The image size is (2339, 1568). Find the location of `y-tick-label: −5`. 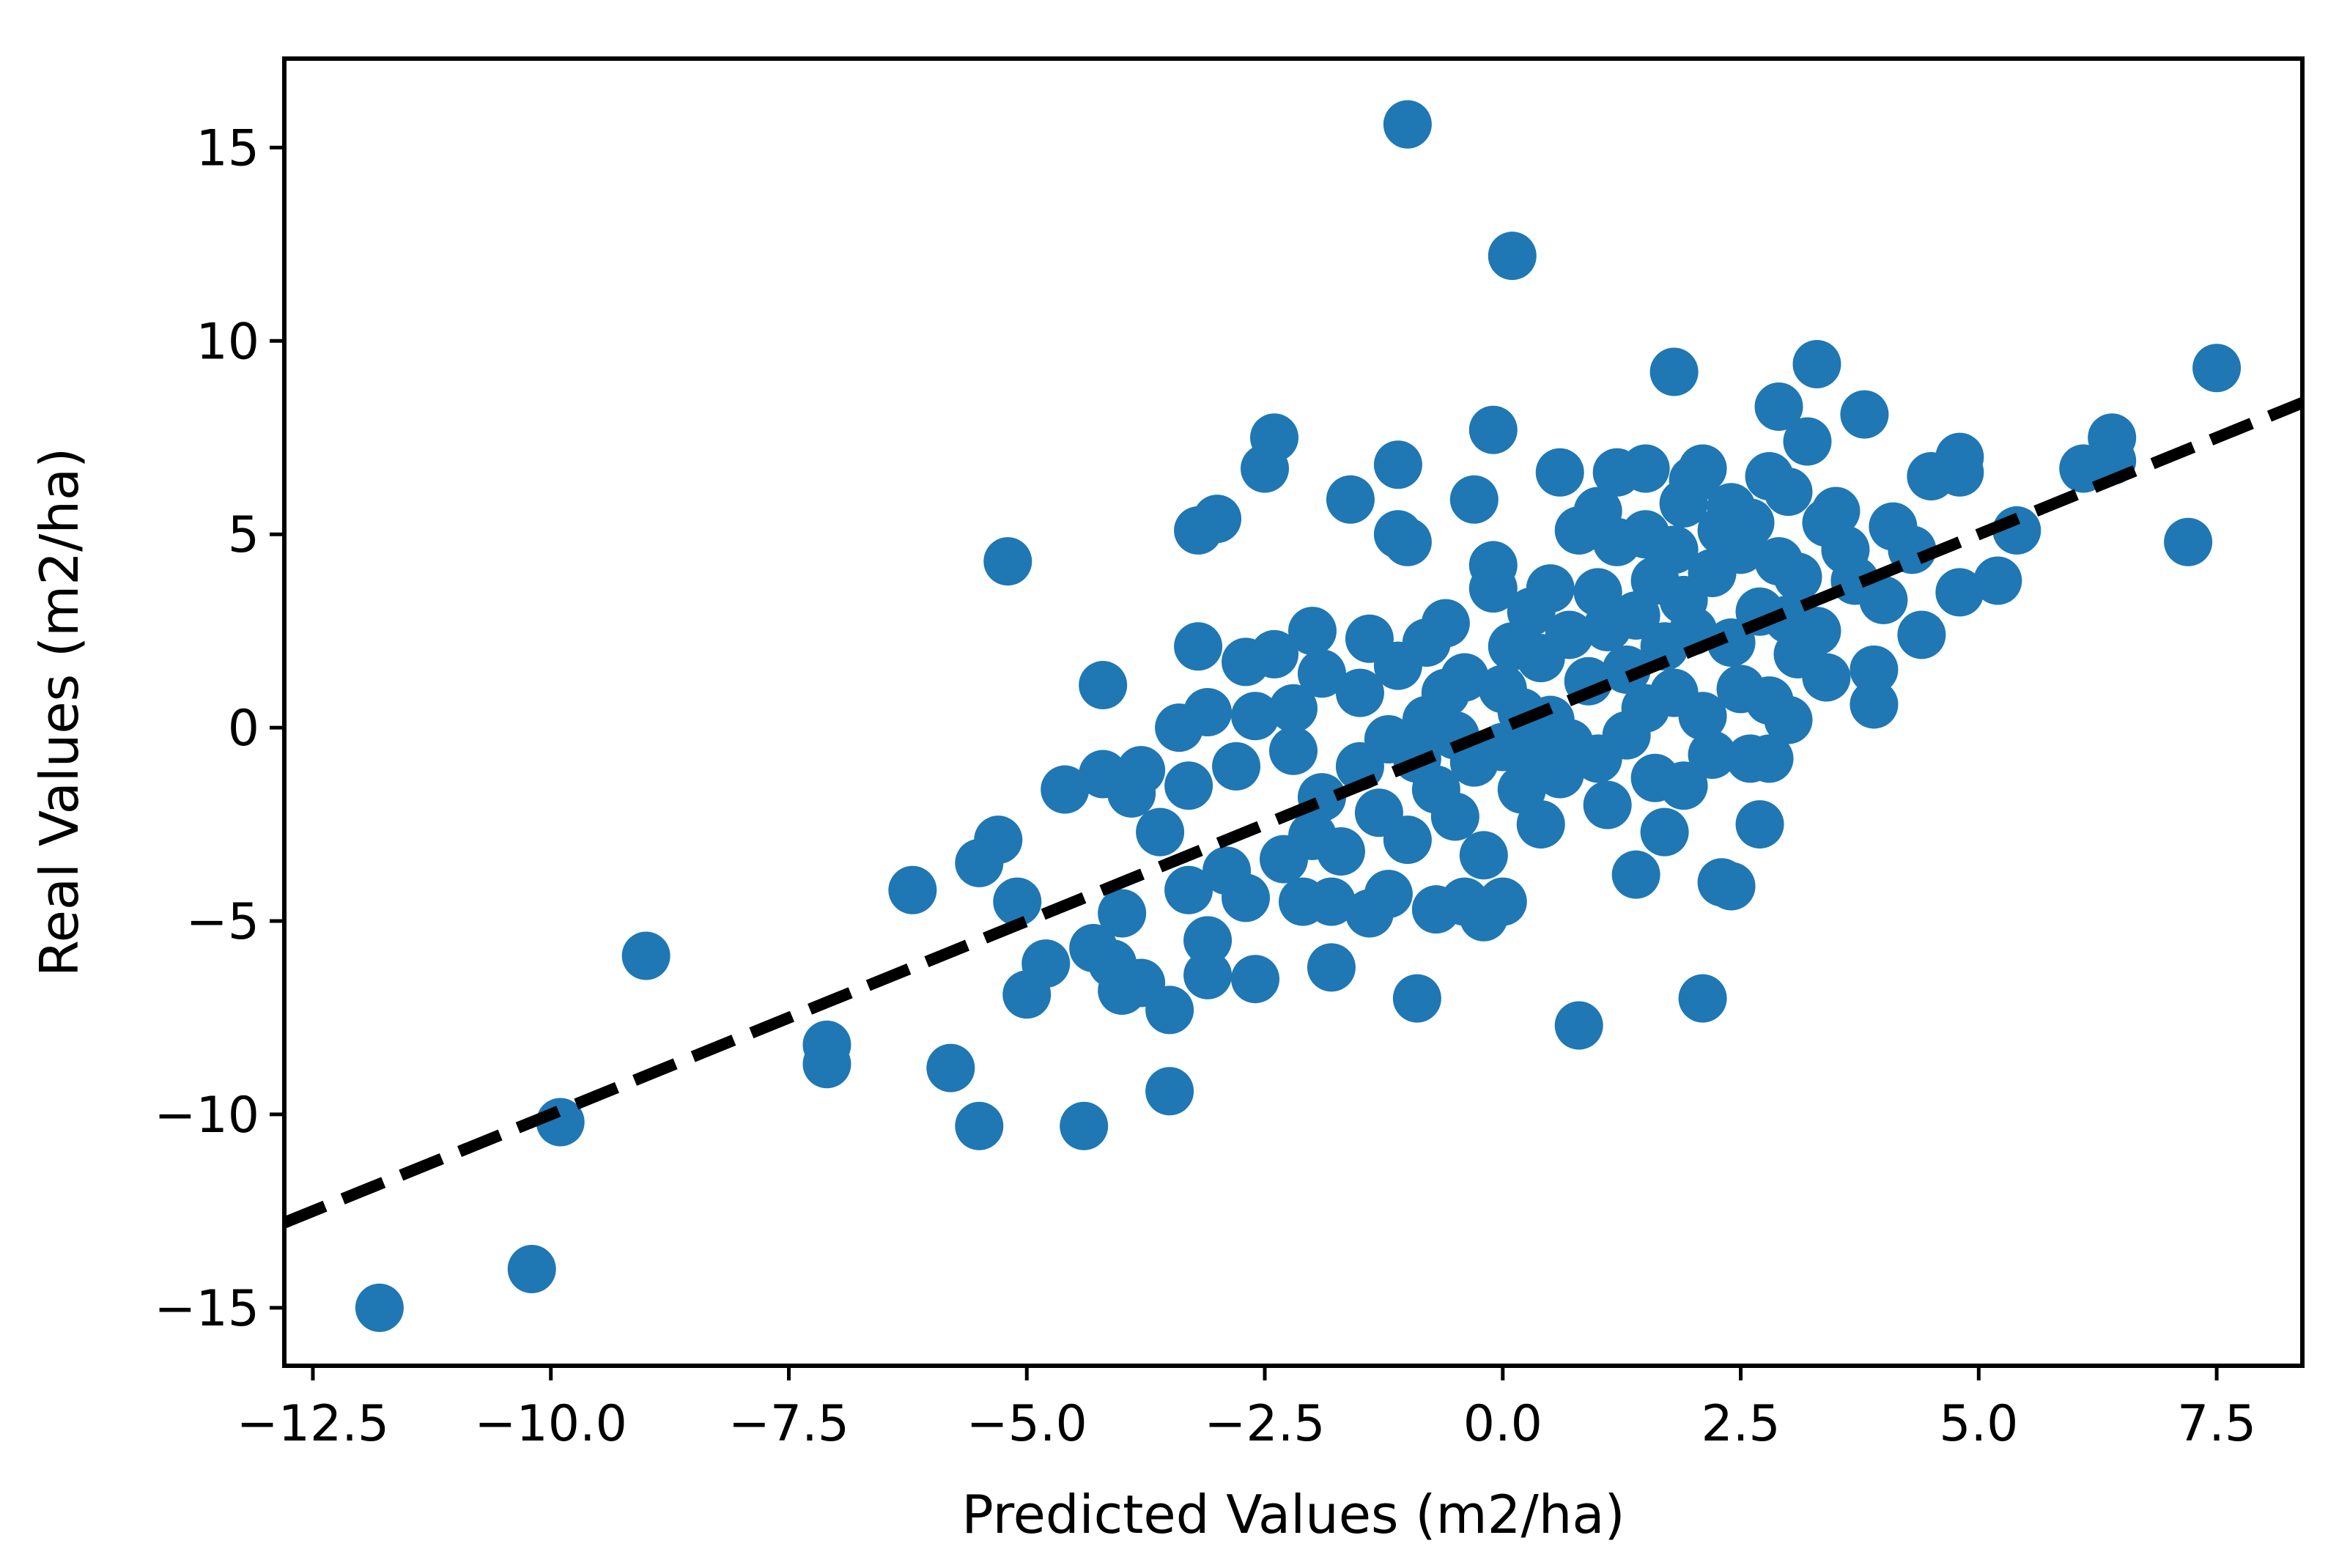

y-tick-label: −5 is located at coordinates (222, 922).